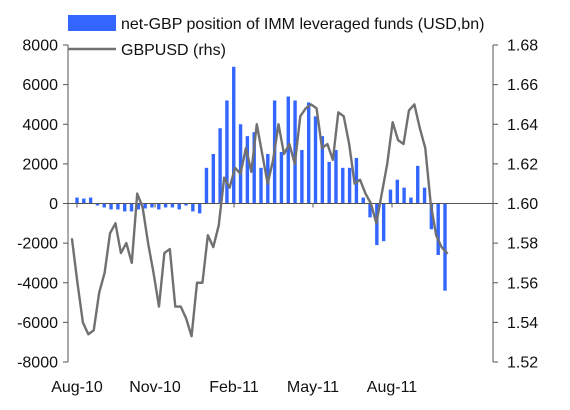 The image size is (570, 410). I want to click on left-tick-label: 4000, so click(40, 125).